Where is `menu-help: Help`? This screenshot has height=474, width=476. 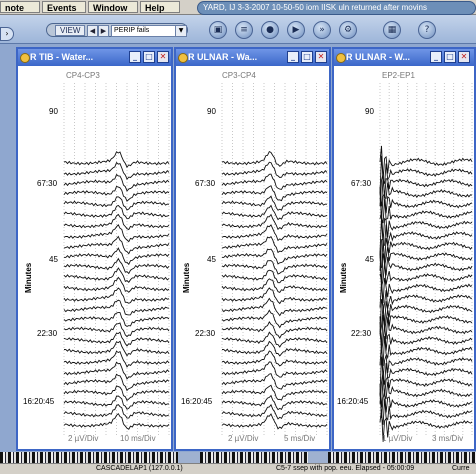 menu-help: Help is located at coordinates (160, 7).